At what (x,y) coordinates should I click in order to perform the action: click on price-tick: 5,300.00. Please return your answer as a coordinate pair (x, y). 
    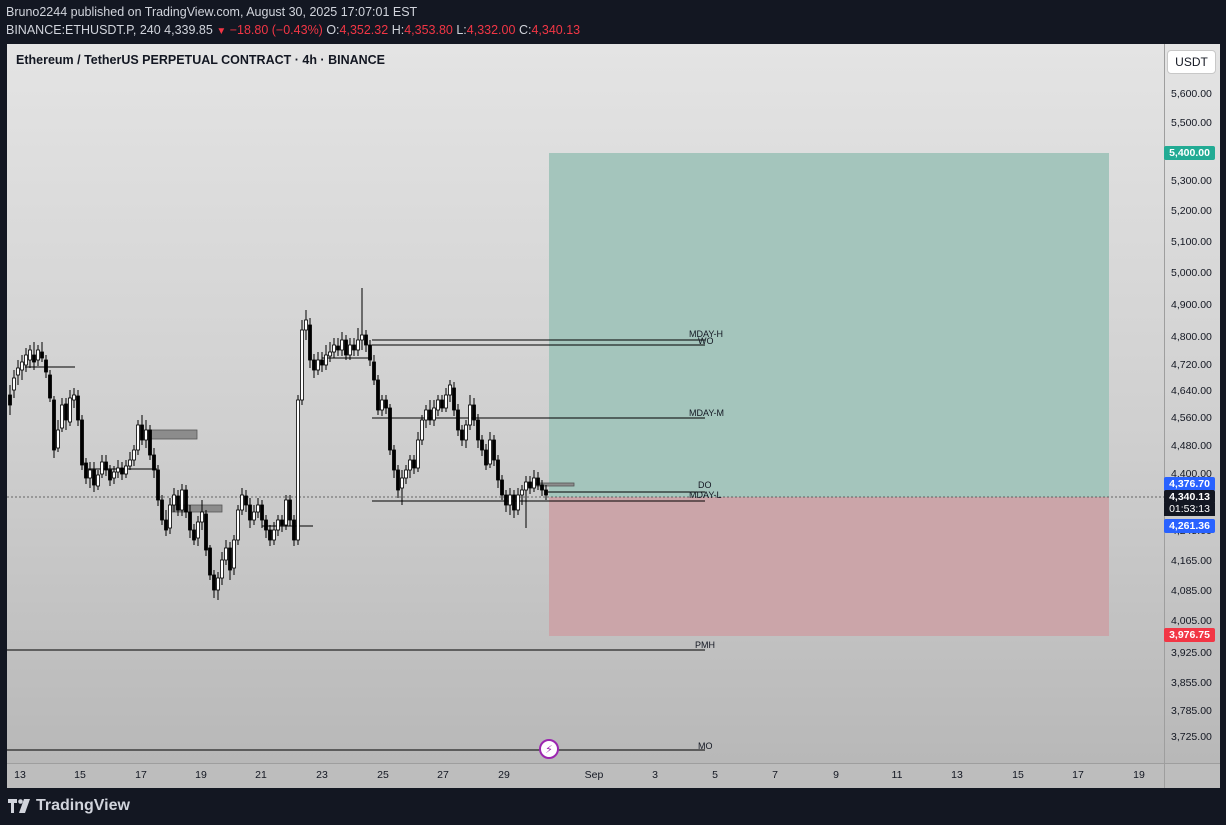
    Looking at the image, I should click on (1191, 181).